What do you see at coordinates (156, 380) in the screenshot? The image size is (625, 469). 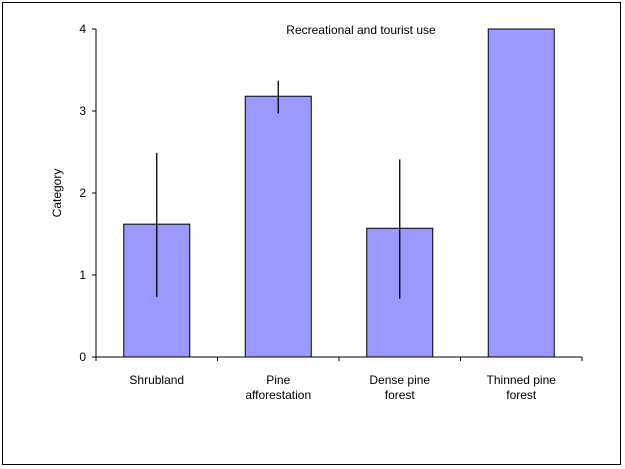 I see `x-tick-label-0: Shrubland` at bounding box center [156, 380].